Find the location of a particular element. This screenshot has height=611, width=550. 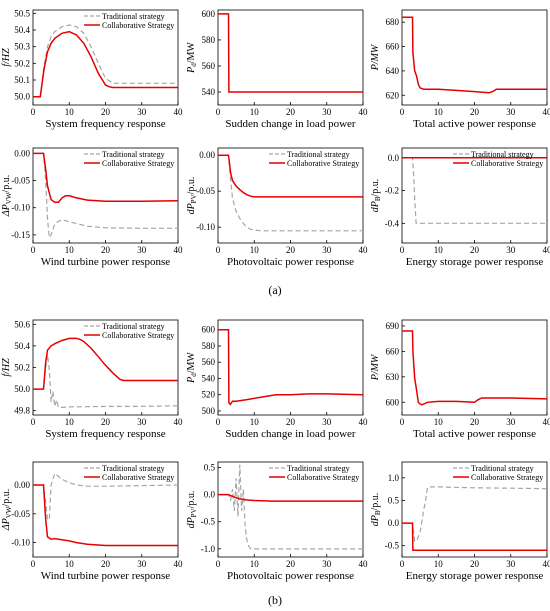

y-tick-label: 560 is located at coordinates (209, 66).